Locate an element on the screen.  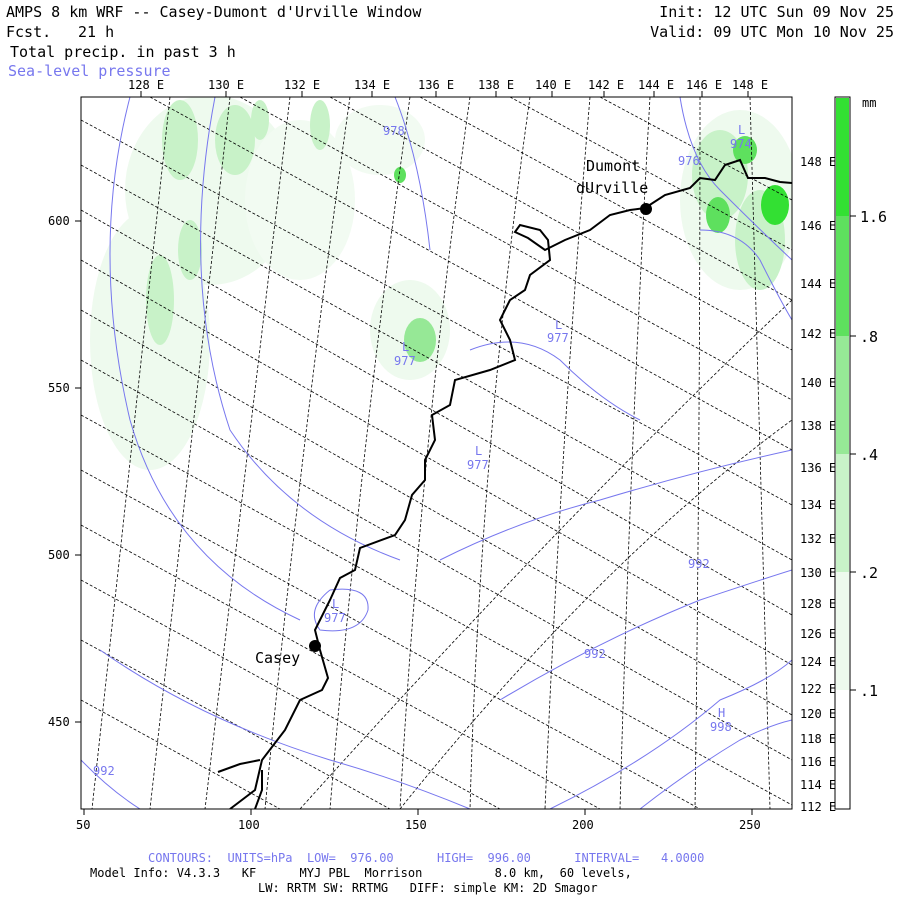
forecast-hours: 21 h is located at coordinates (96, 32).